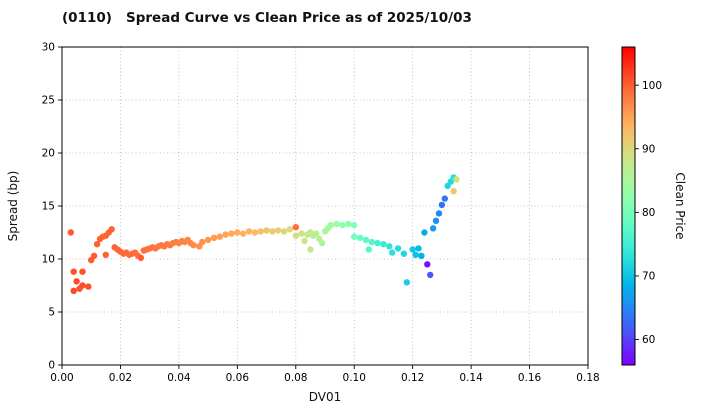 The image size is (720, 420). I want to click on colorbar-label: Clean Price, so click(680, 206).